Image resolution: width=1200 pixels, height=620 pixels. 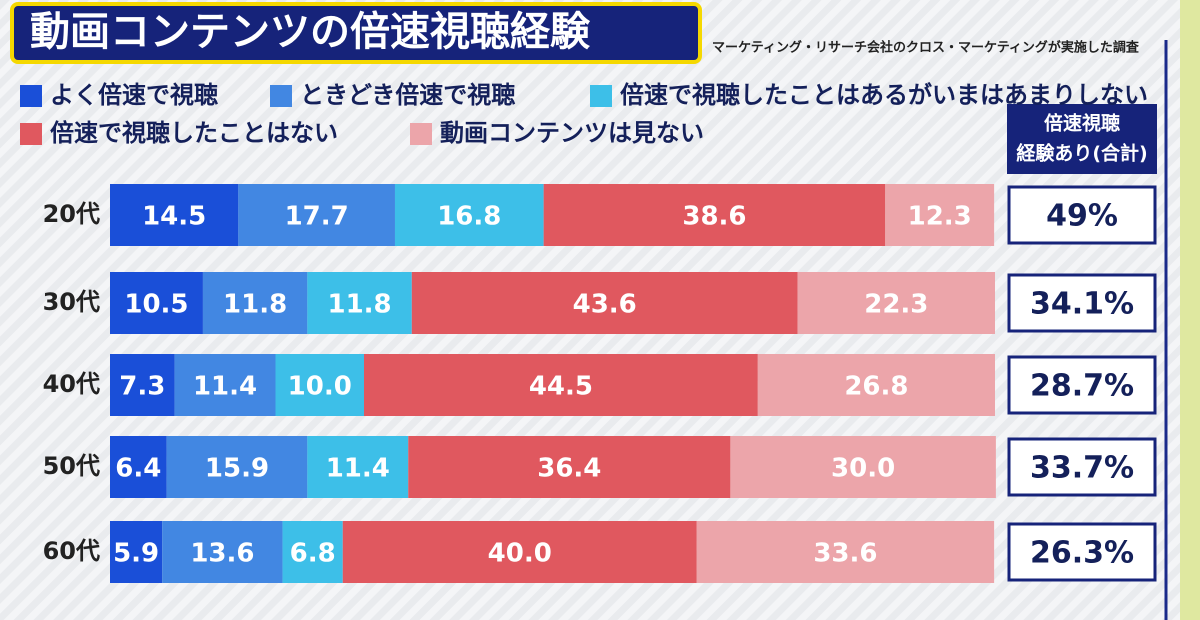 I want to click on data-label: 26.8, so click(x=876, y=387).